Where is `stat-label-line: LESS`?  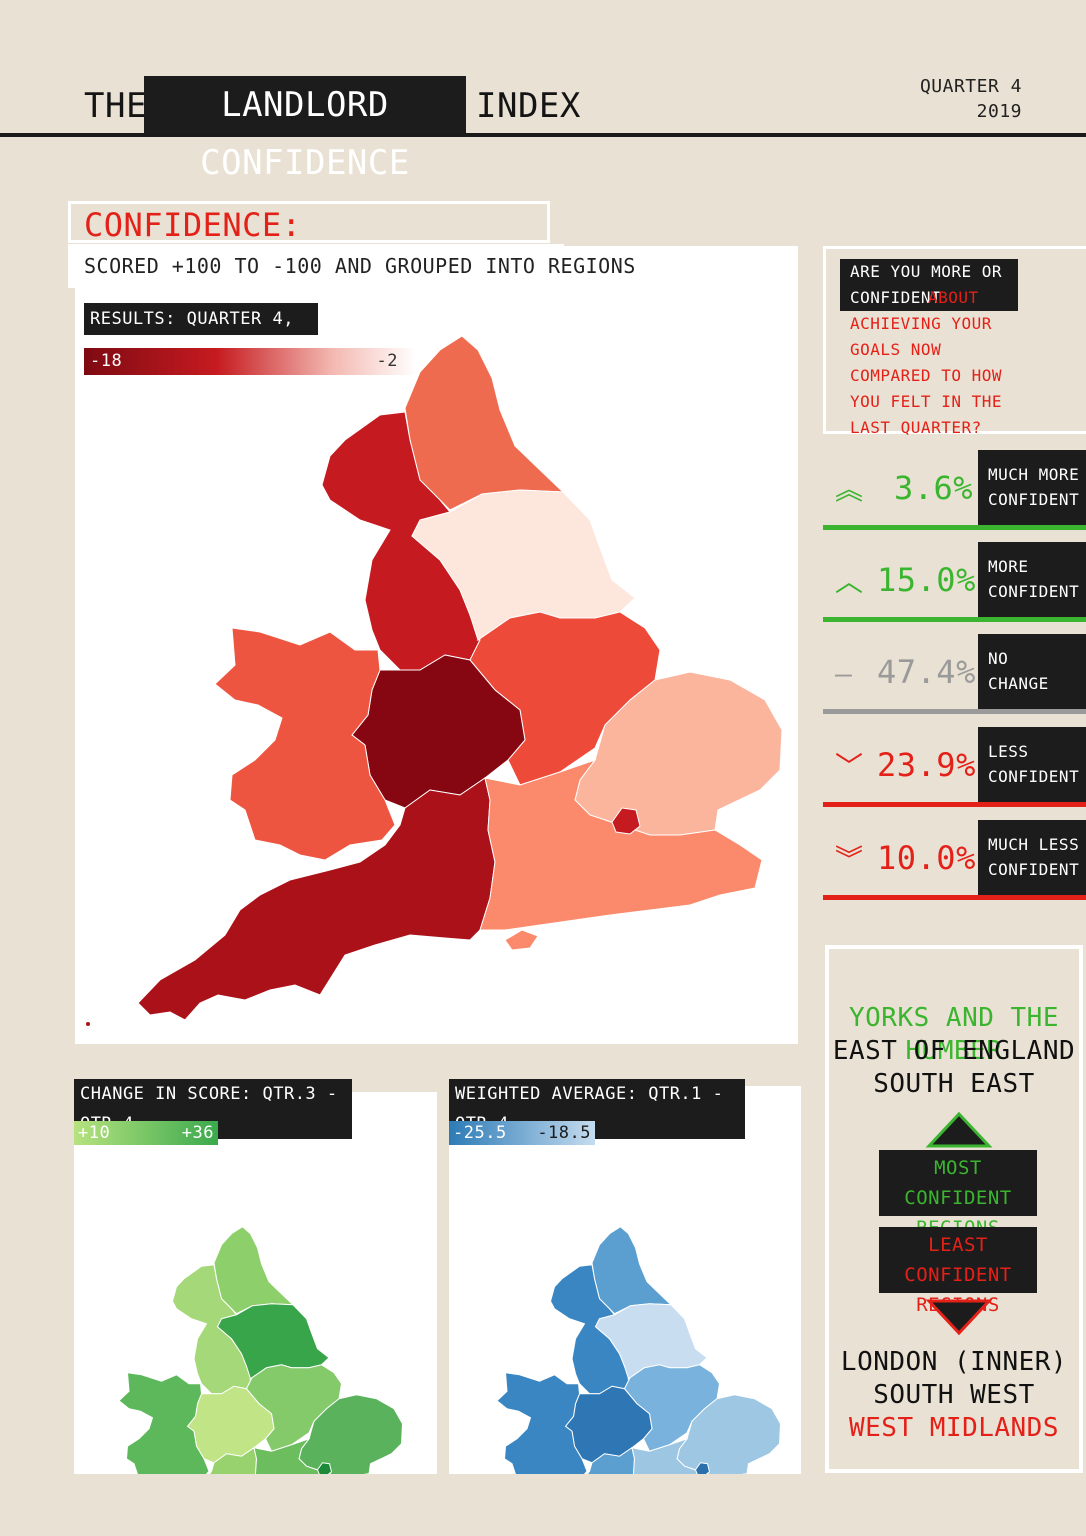
stat-label-line: LESS is located at coordinates (1008, 751).